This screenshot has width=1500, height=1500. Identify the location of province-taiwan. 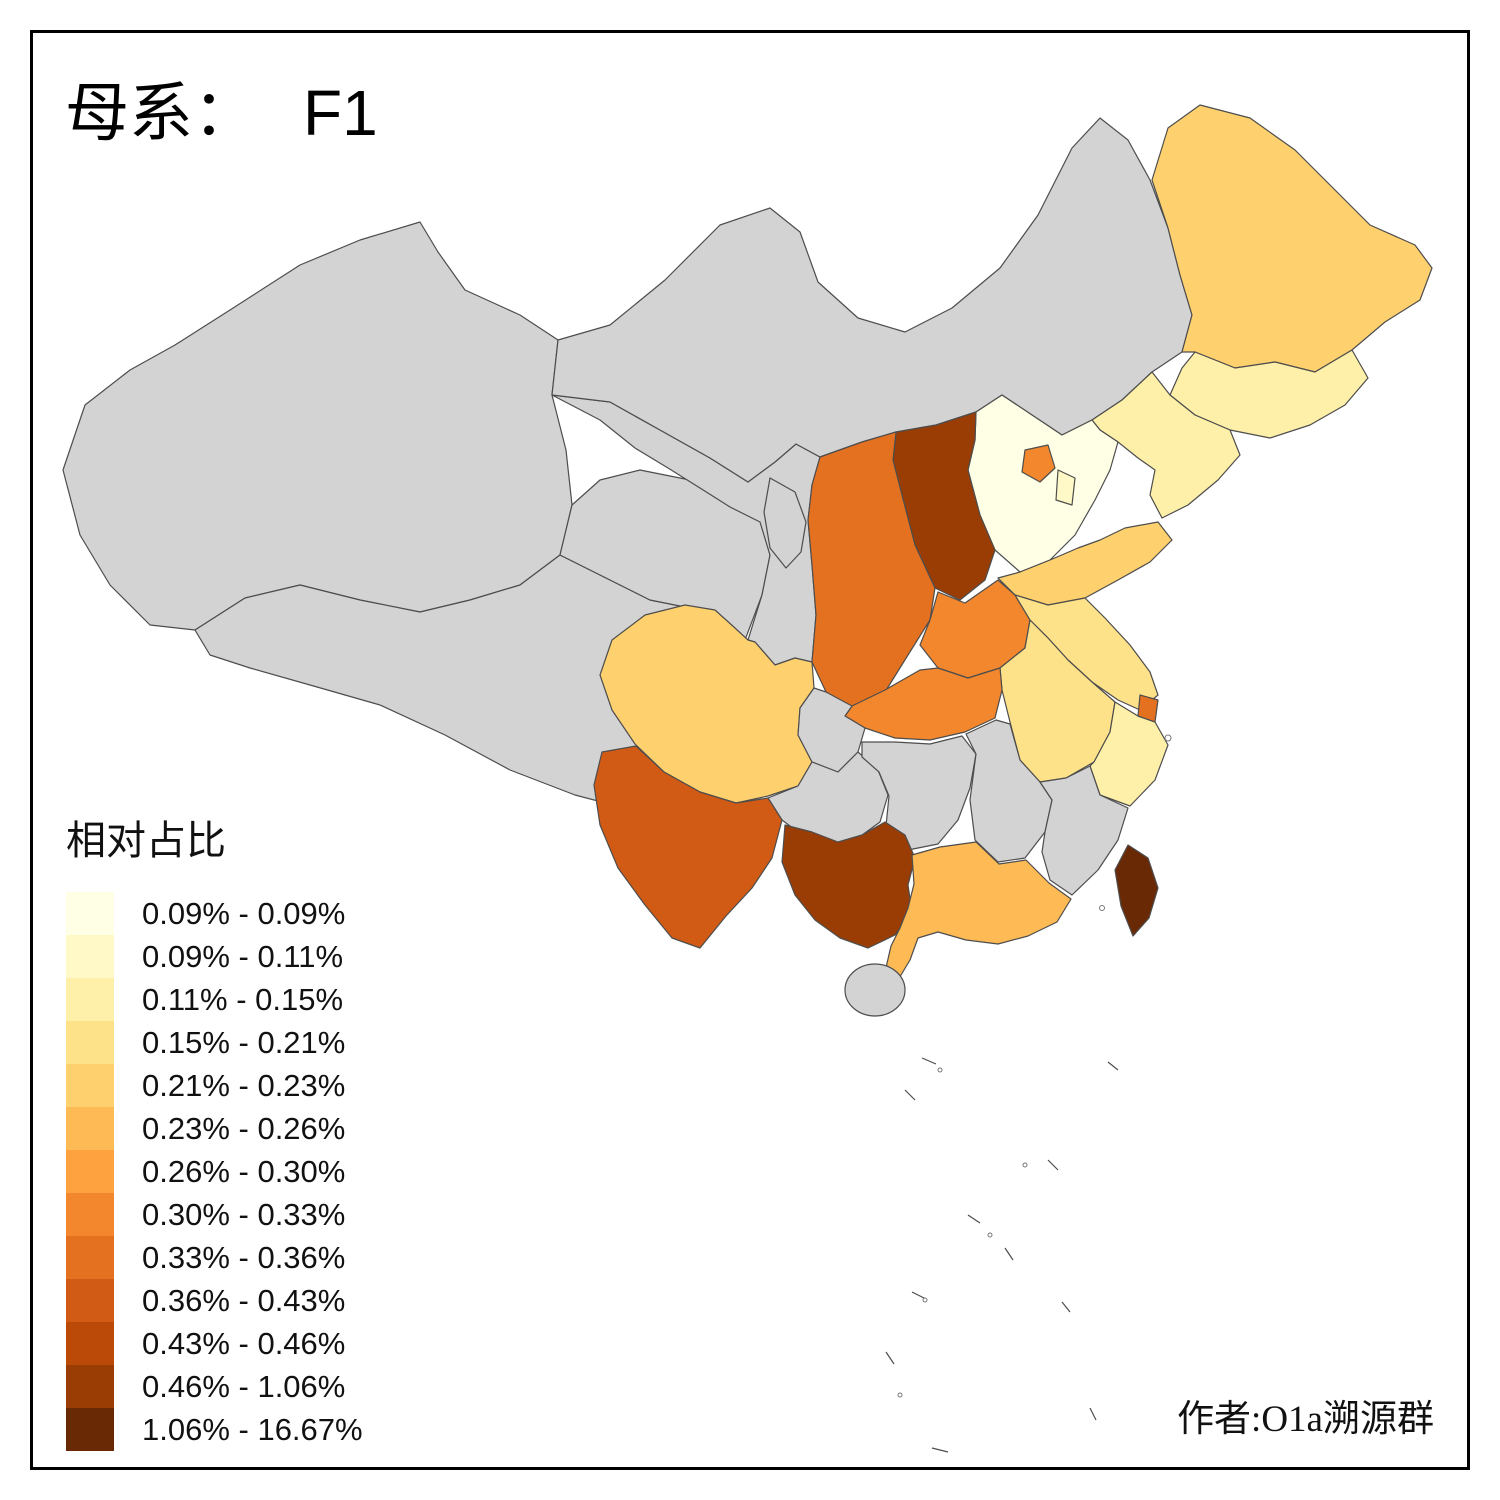
(1136, 890).